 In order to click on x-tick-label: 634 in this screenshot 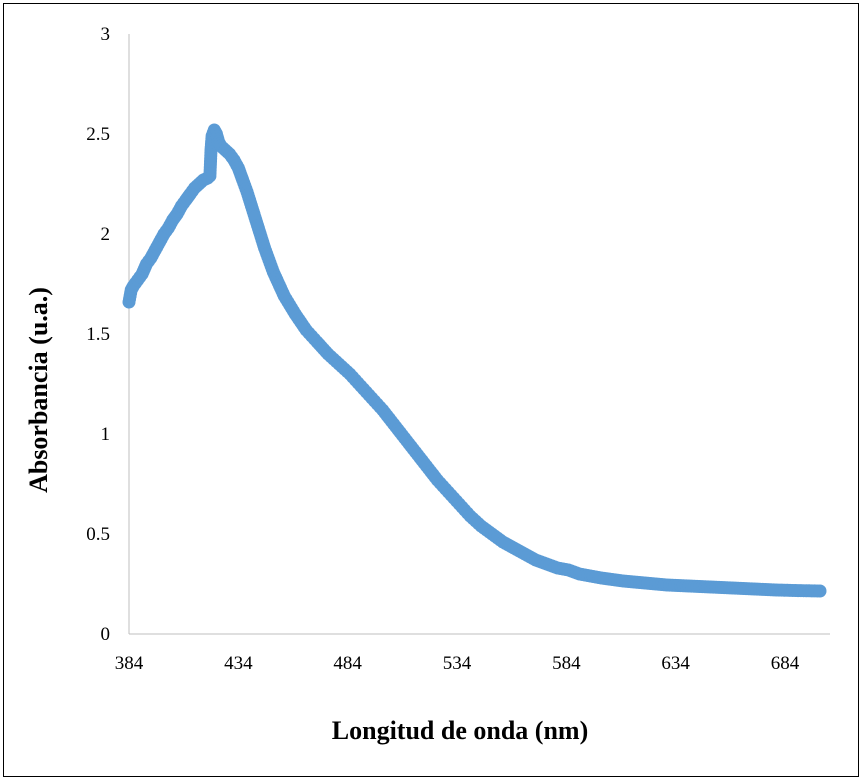, I will do `click(675, 663)`.